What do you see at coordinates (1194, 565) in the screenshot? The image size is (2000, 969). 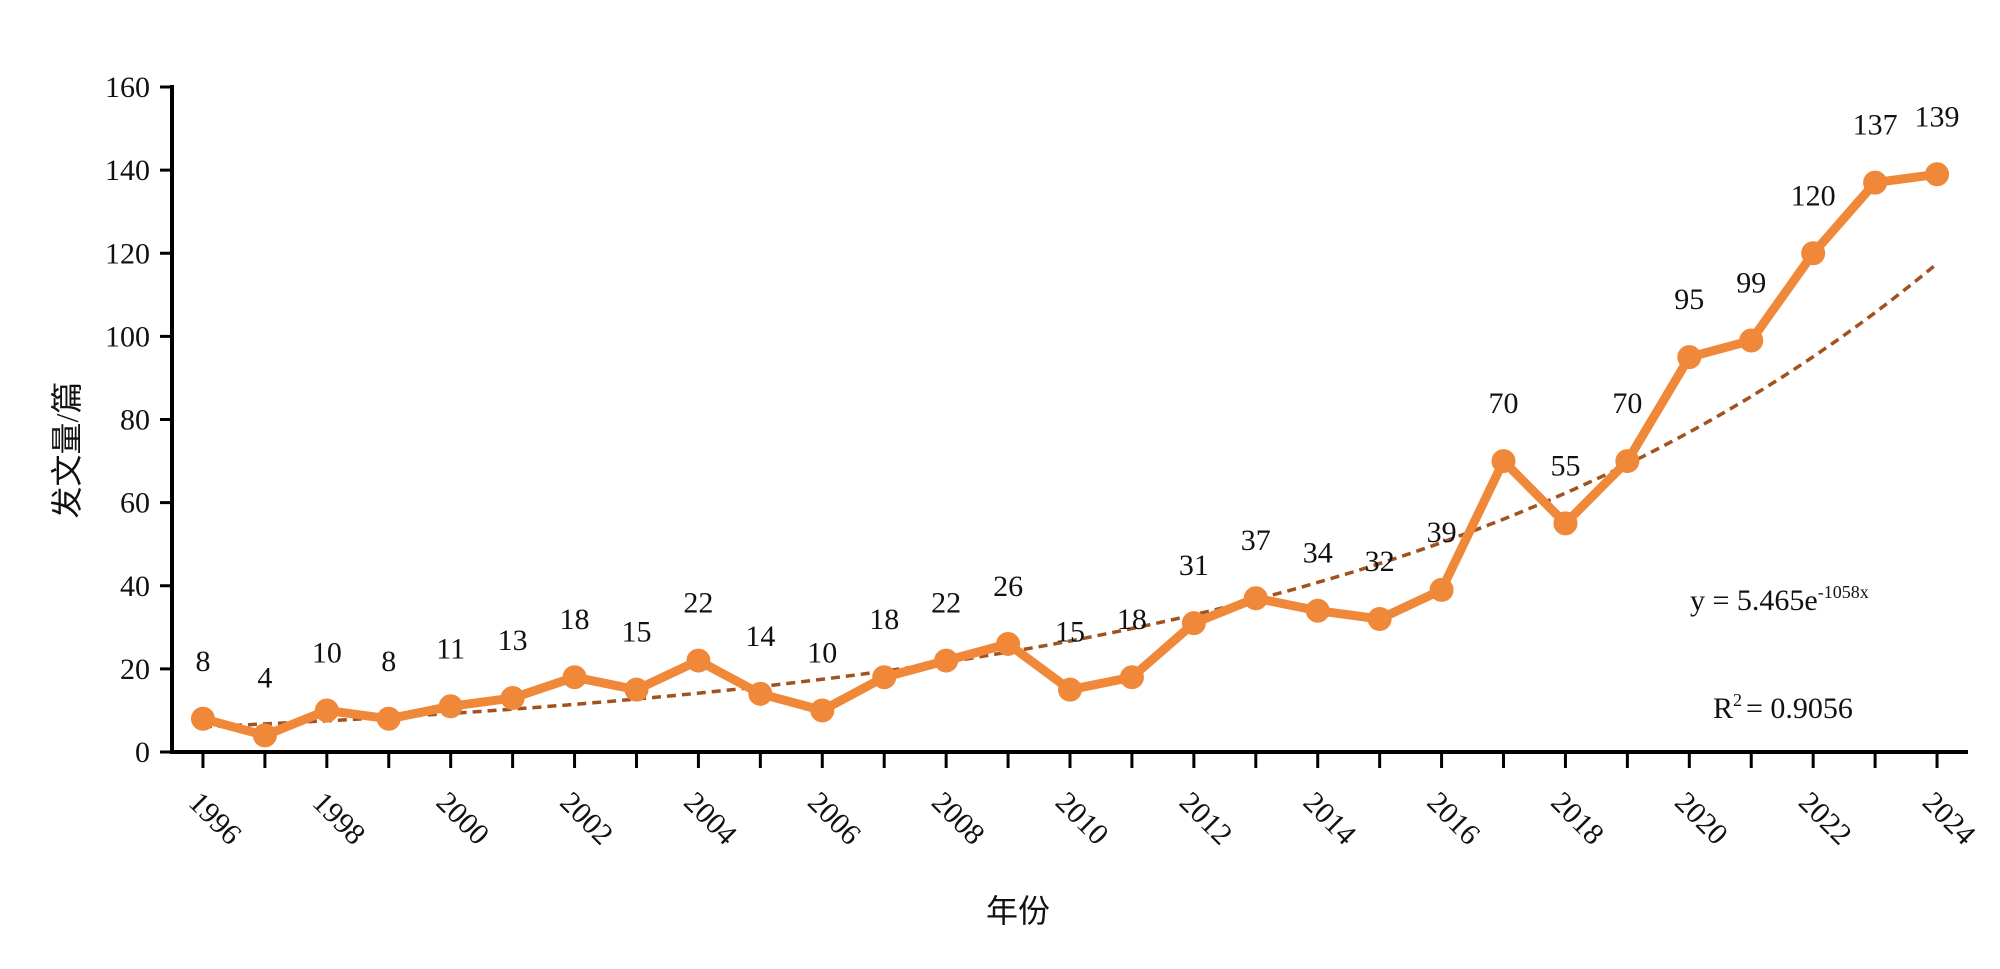 I see `data-label: 31` at bounding box center [1194, 565].